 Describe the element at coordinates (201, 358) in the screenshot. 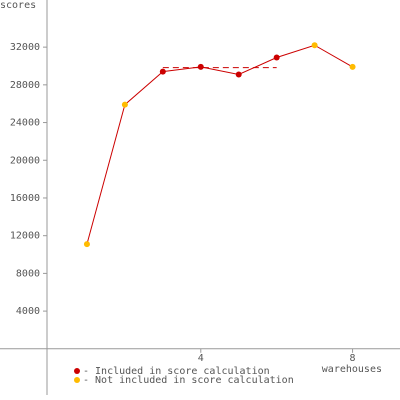

I see `x-tick-label: 4` at that location.